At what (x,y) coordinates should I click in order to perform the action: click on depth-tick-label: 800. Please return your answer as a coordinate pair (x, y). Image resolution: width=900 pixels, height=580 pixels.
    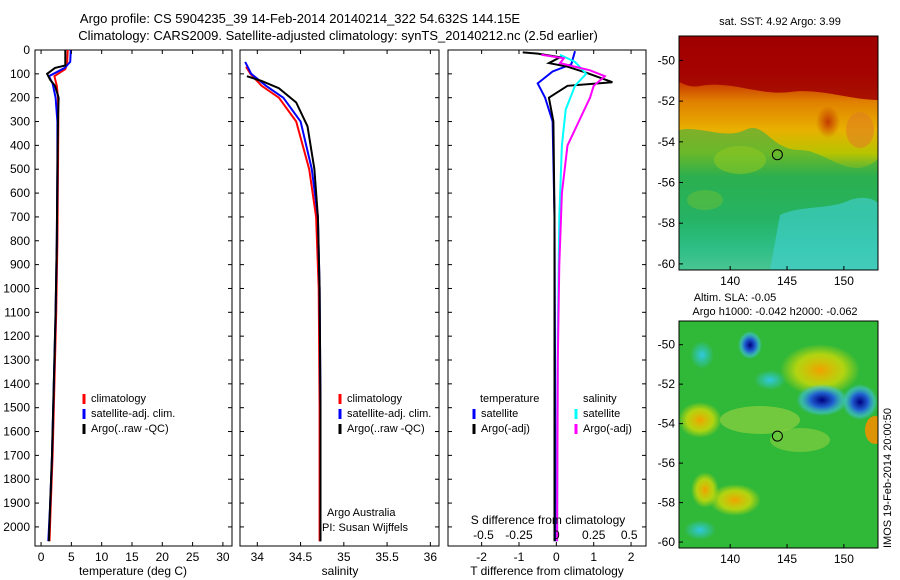
    Looking at the image, I should click on (20, 241).